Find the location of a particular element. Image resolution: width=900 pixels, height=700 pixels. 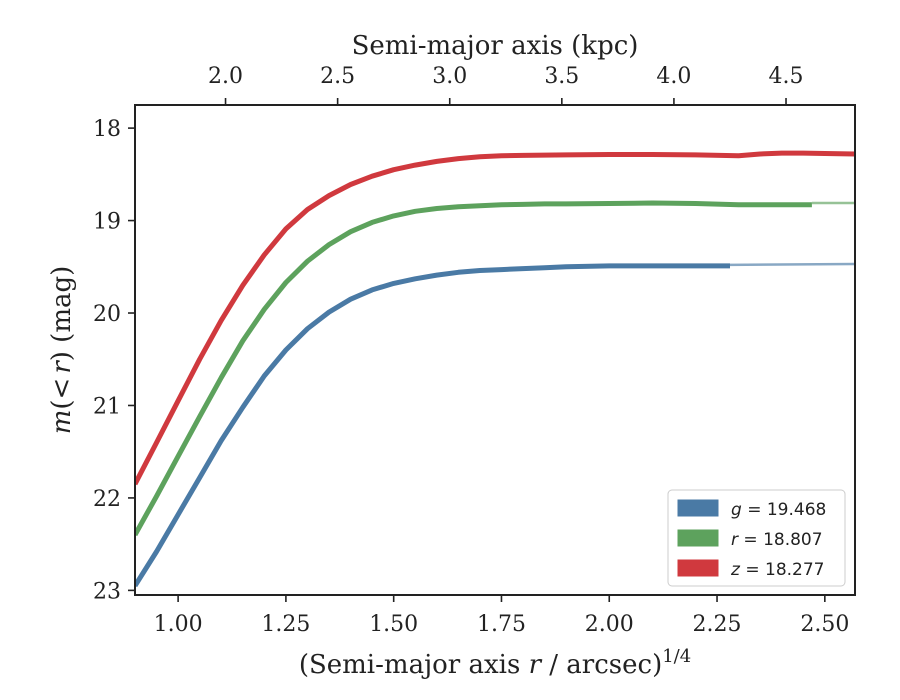

legend-var-r: r is located at coordinates (735, 540).